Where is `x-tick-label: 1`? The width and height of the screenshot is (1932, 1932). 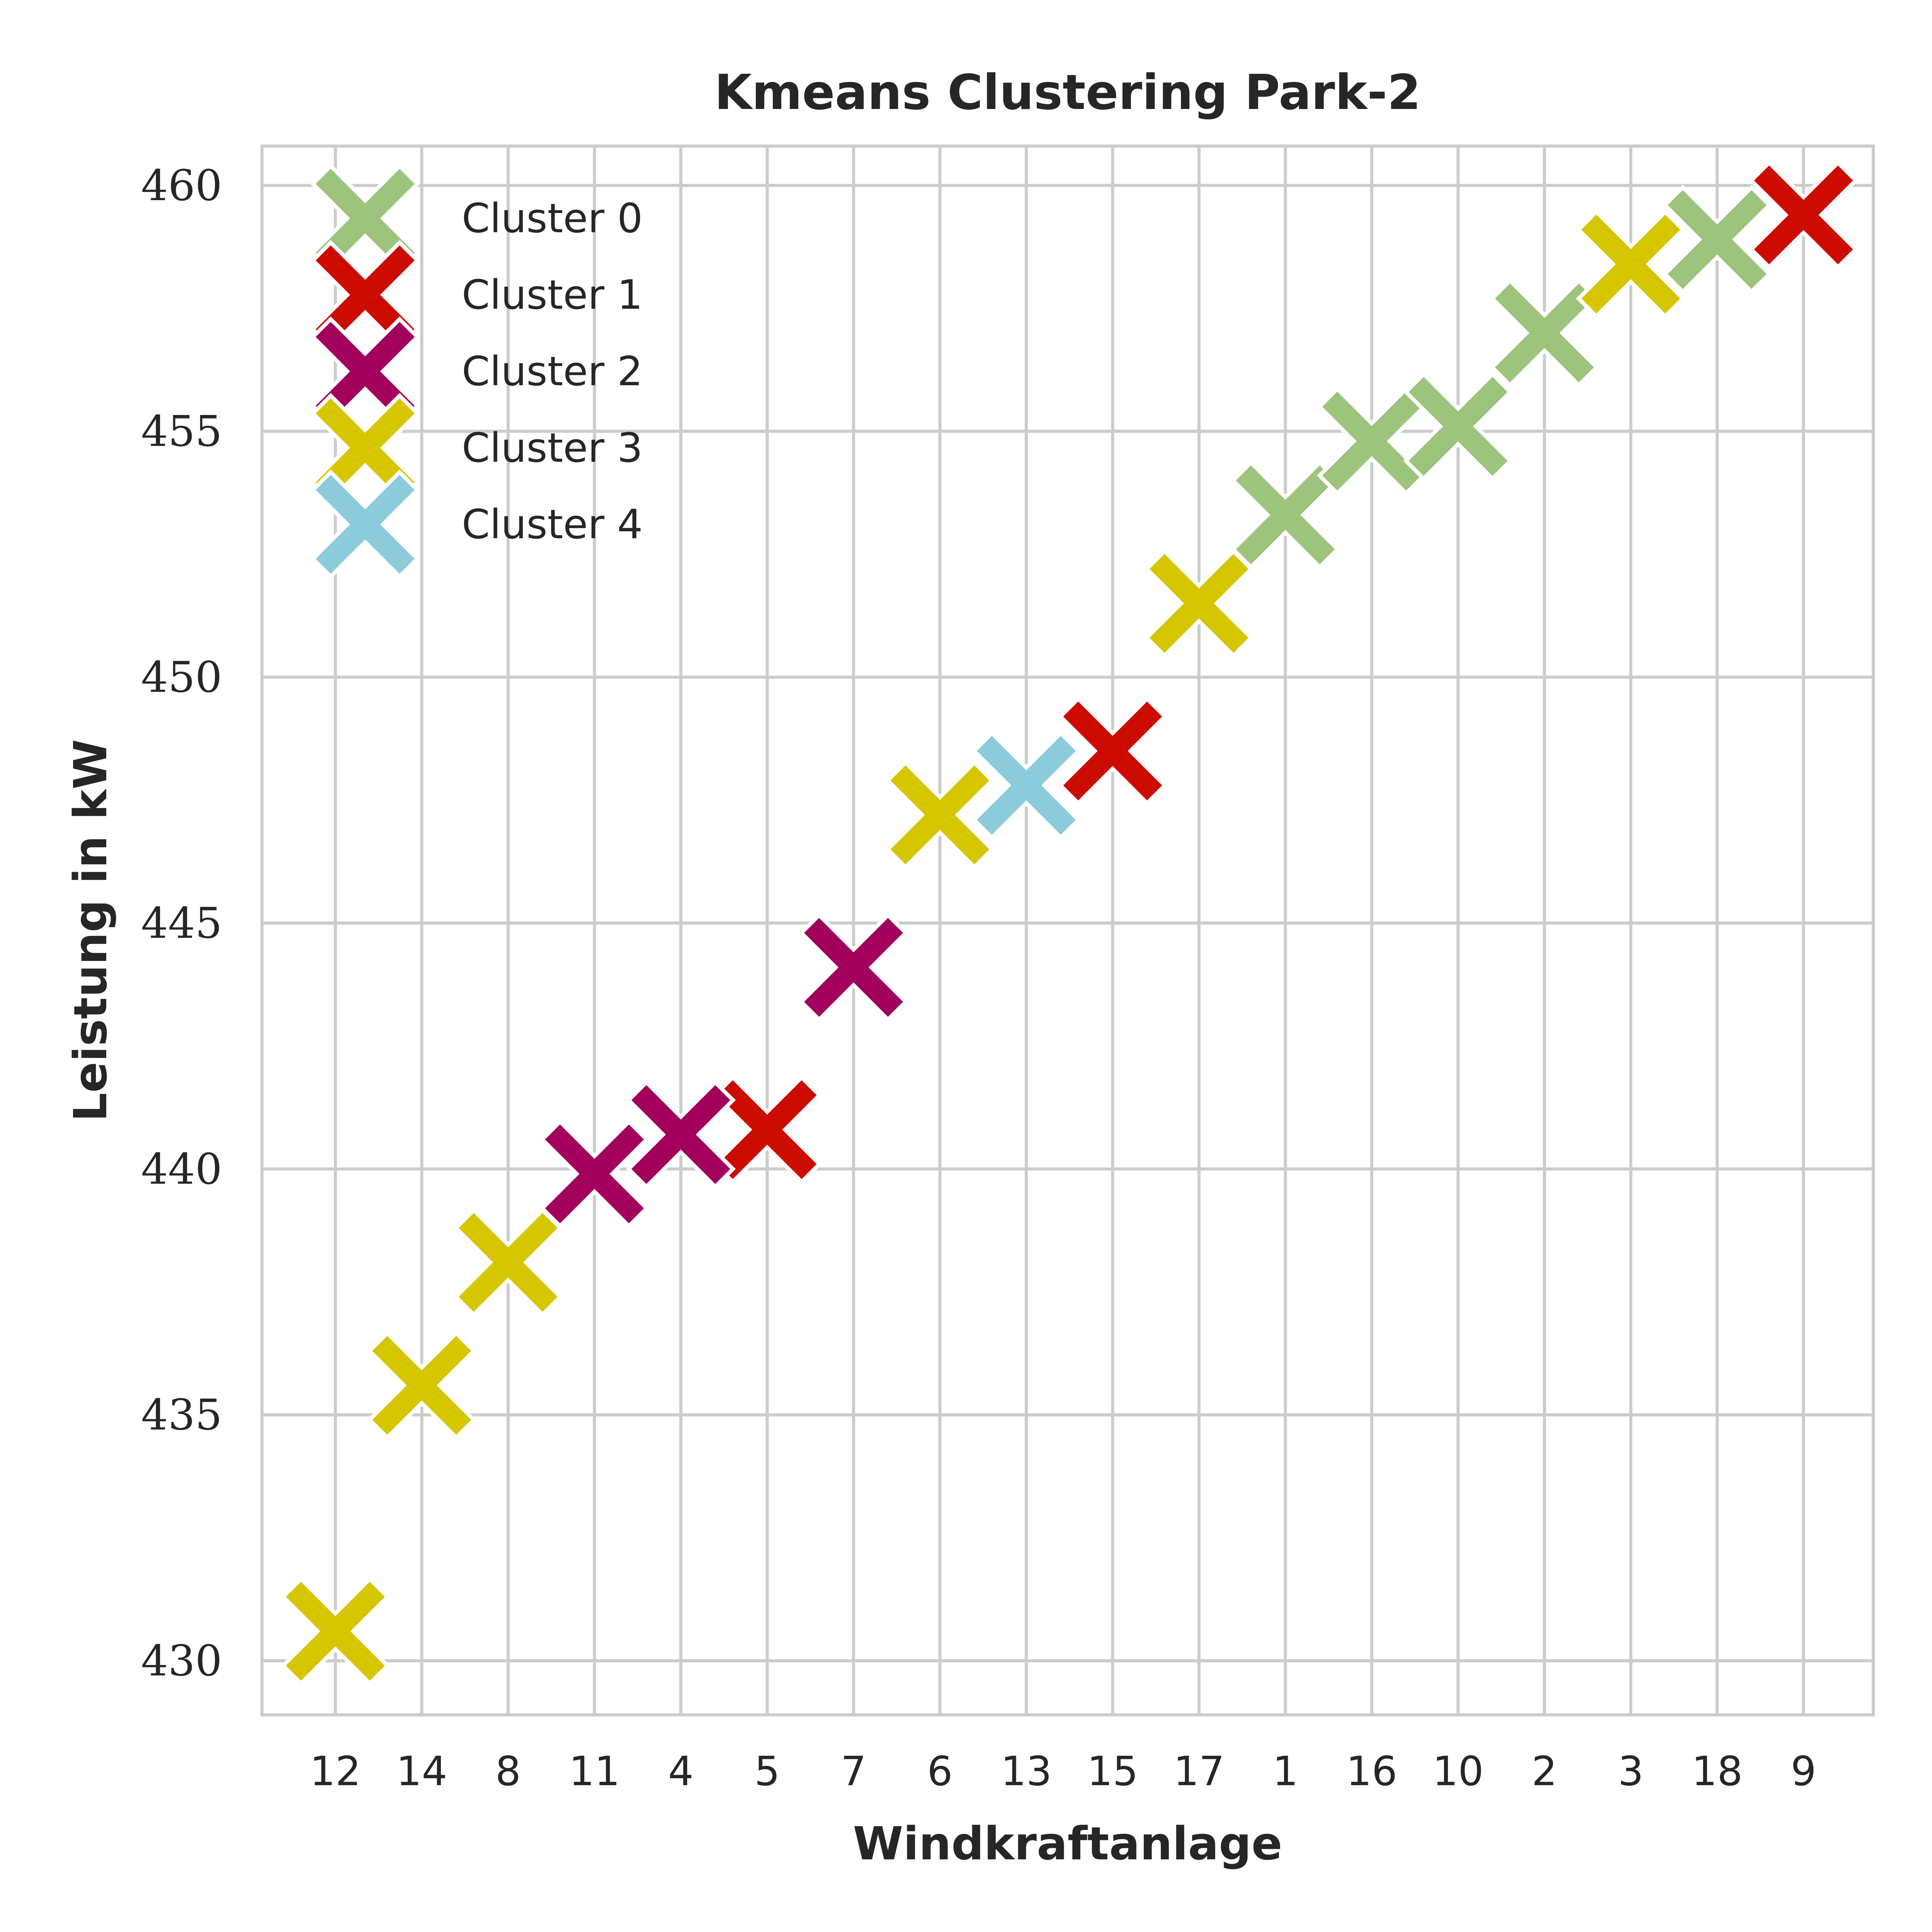 x-tick-label: 1 is located at coordinates (1285, 1771).